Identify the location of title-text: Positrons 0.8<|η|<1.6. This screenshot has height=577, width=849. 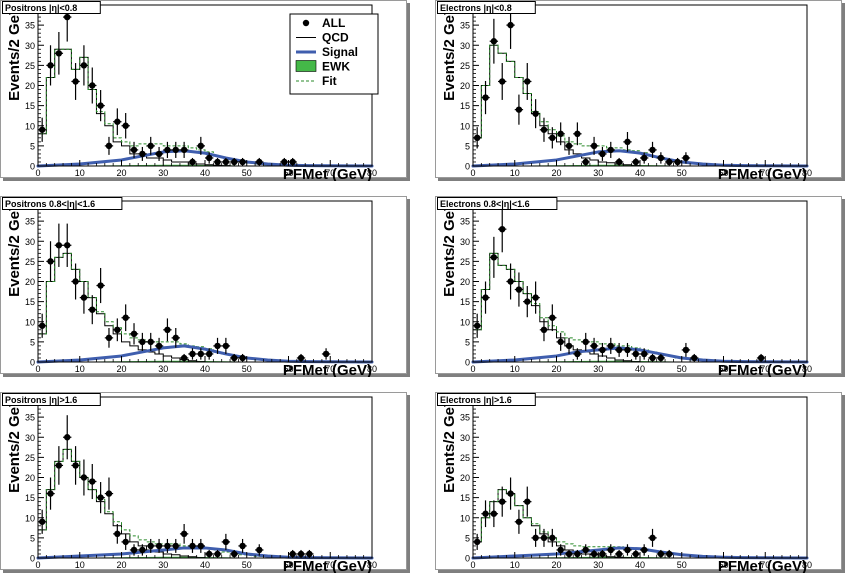
(50, 204).